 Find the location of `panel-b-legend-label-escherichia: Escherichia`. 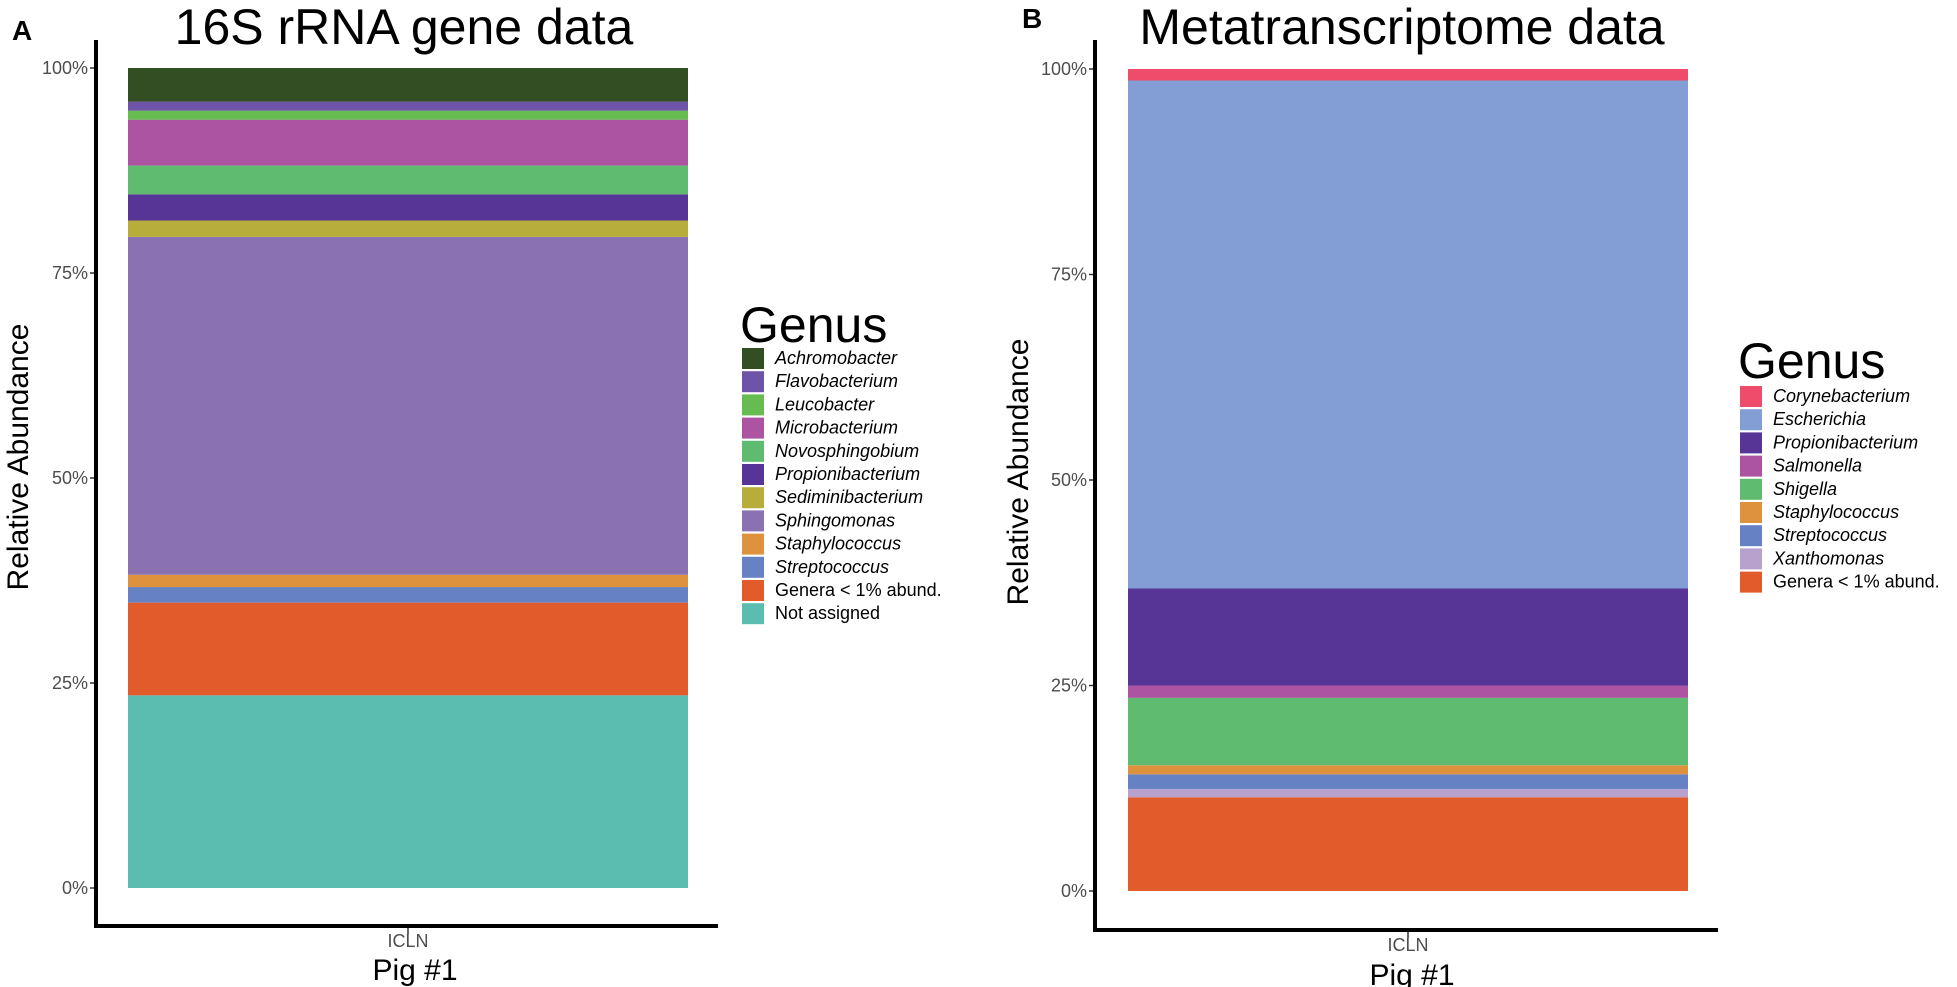

panel-b-legend-label-escherichia: Escherichia is located at coordinates (1819, 419).